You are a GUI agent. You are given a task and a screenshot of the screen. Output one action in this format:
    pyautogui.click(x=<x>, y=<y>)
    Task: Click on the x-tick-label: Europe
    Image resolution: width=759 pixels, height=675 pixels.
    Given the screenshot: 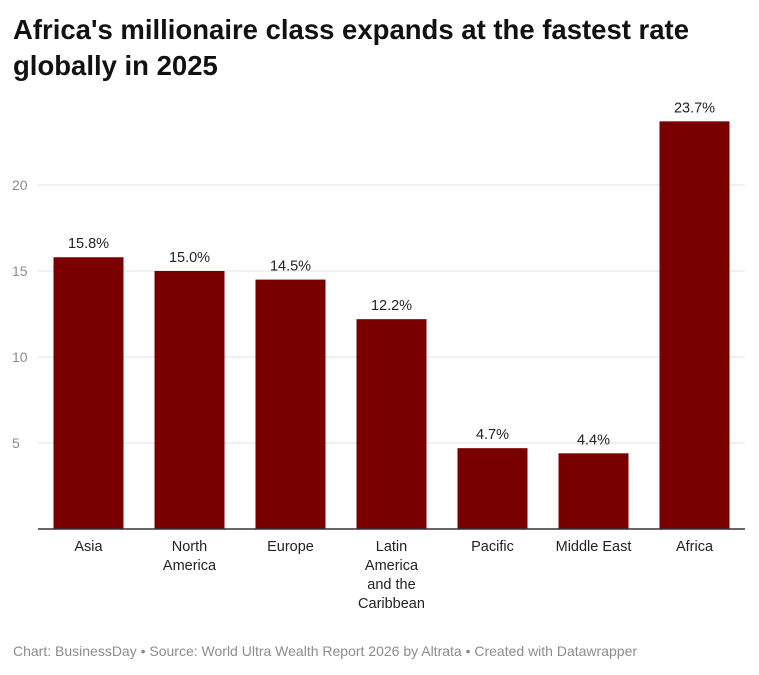 What is the action you would take?
    pyautogui.click(x=290, y=547)
    